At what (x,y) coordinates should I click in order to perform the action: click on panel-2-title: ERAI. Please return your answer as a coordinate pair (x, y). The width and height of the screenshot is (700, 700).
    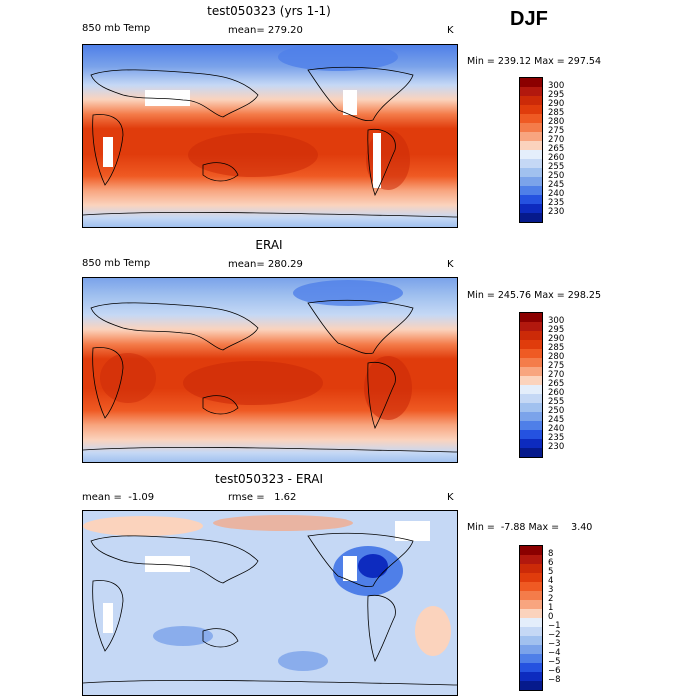
    Looking at the image, I should click on (269, 245).